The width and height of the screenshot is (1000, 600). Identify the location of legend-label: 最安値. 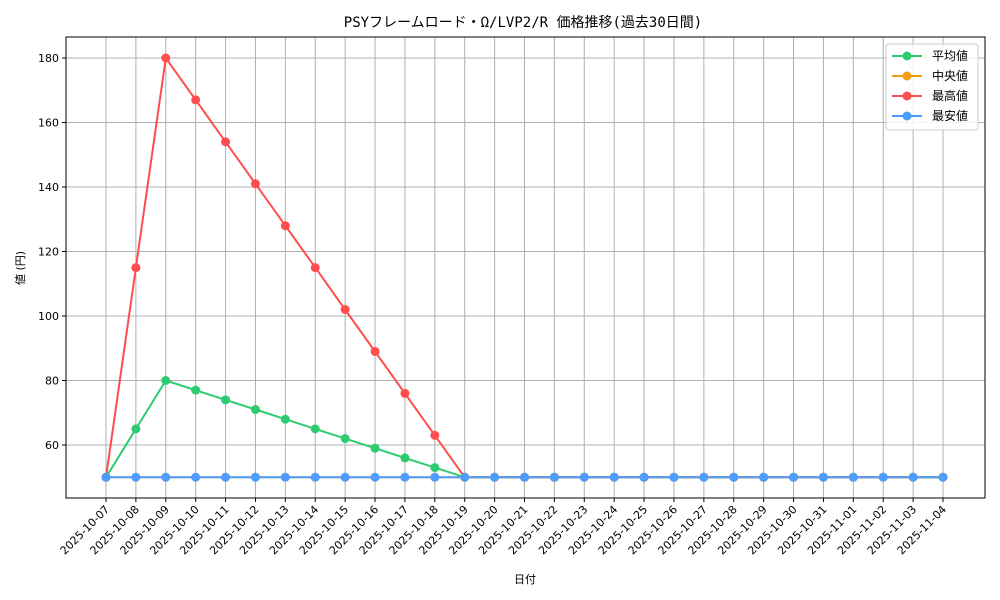
(950, 115).